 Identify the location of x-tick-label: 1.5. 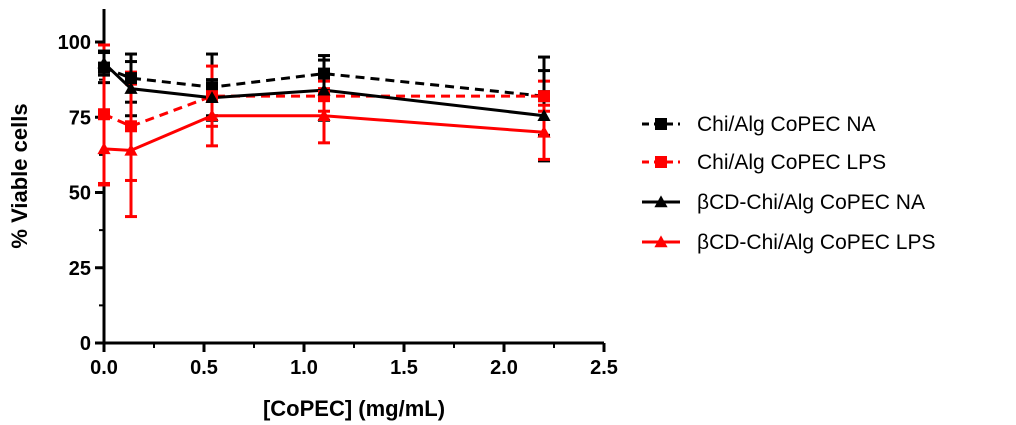
(404, 368).